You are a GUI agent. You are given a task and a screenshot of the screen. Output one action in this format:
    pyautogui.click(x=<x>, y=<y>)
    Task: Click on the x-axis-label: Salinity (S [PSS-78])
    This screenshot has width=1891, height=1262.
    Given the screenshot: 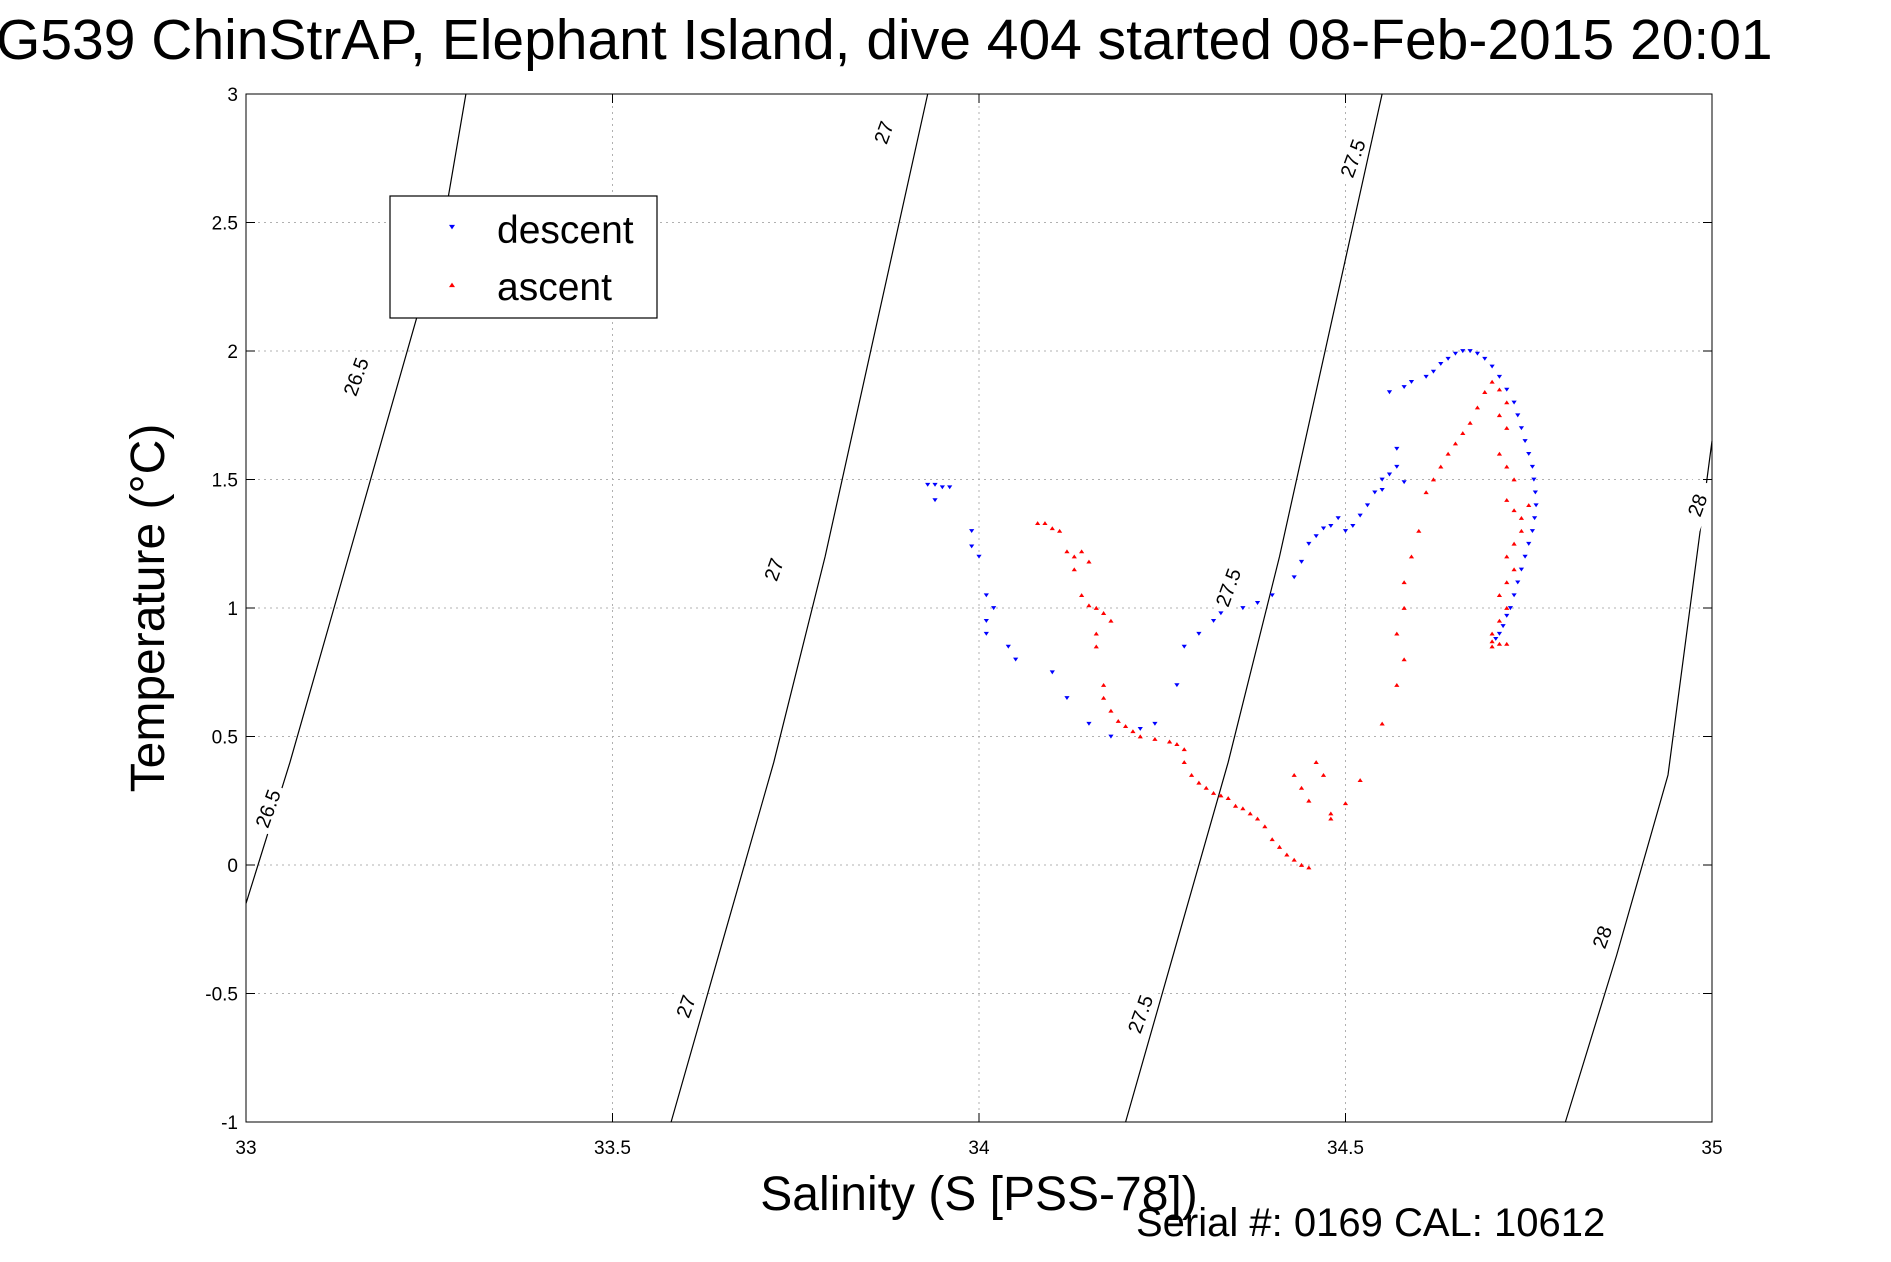 What is the action you would take?
    pyautogui.click(x=978, y=1194)
    